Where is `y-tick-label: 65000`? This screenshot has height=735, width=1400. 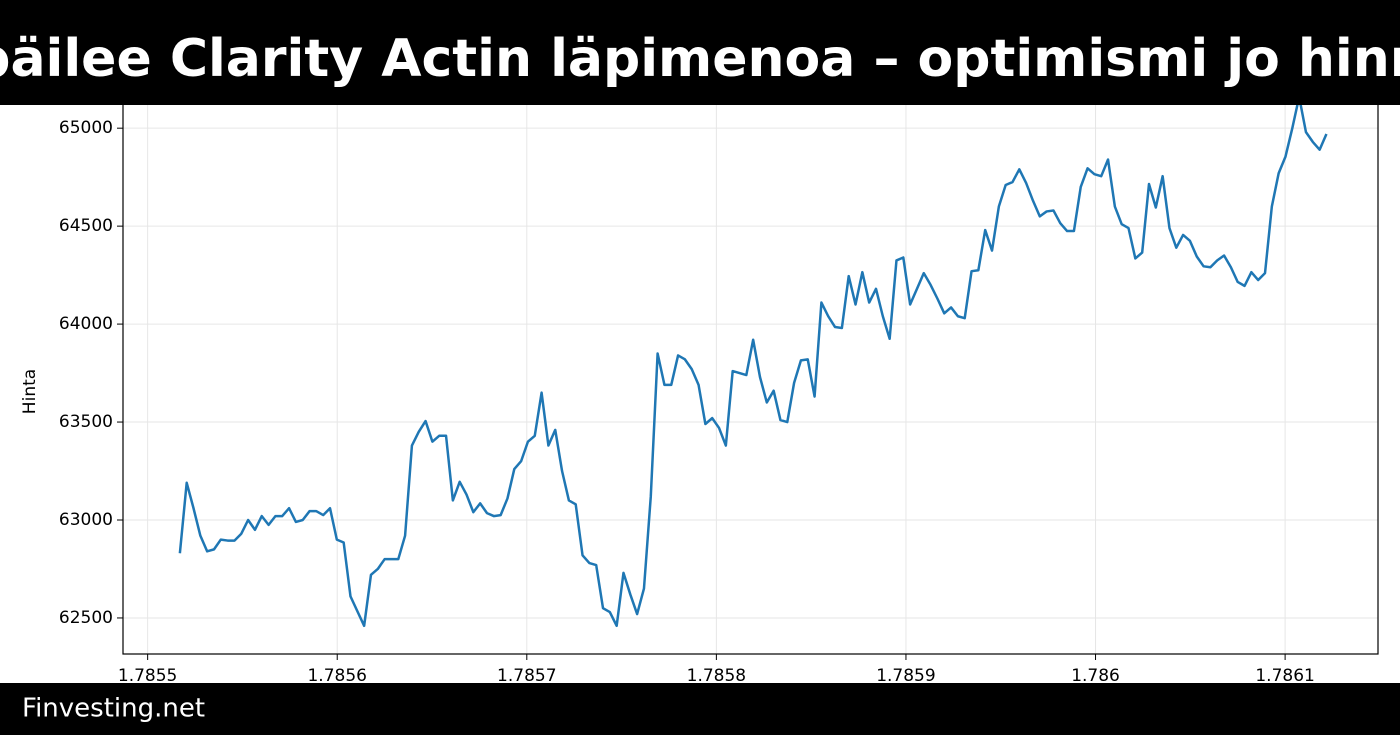 y-tick-label: 65000 is located at coordinates (86, 128).